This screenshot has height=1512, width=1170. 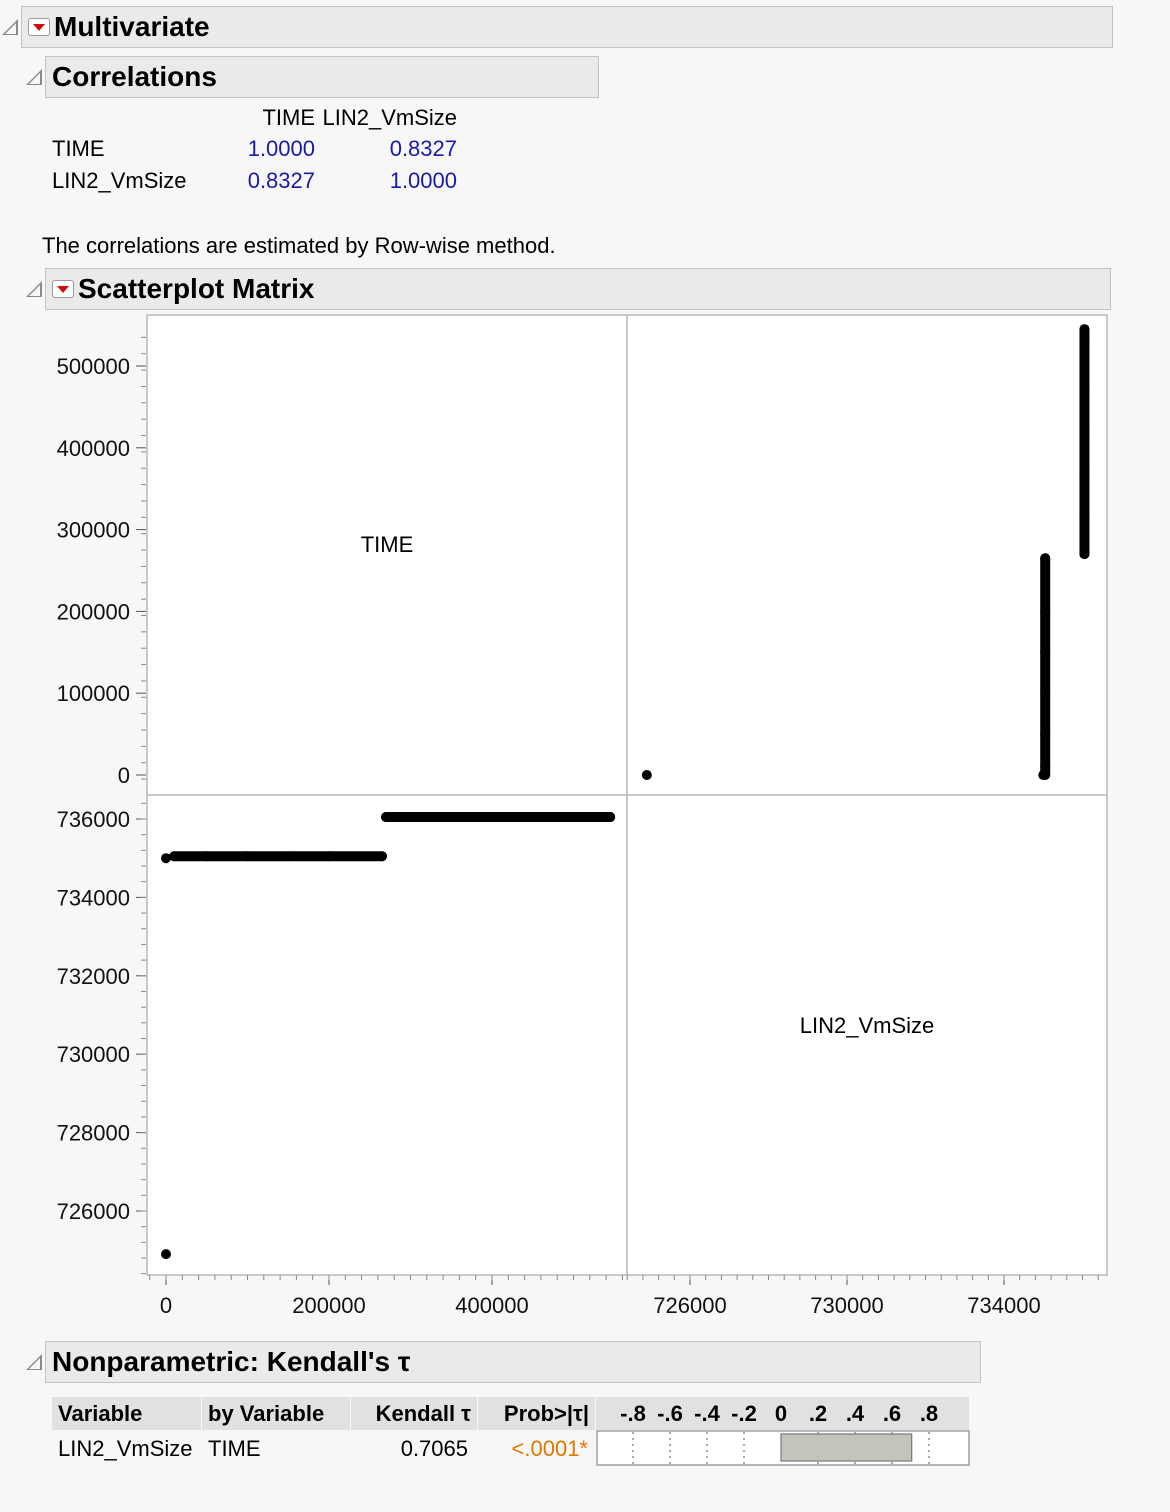 I want to click on scale-label: 0, so click(x=781, y=1413).